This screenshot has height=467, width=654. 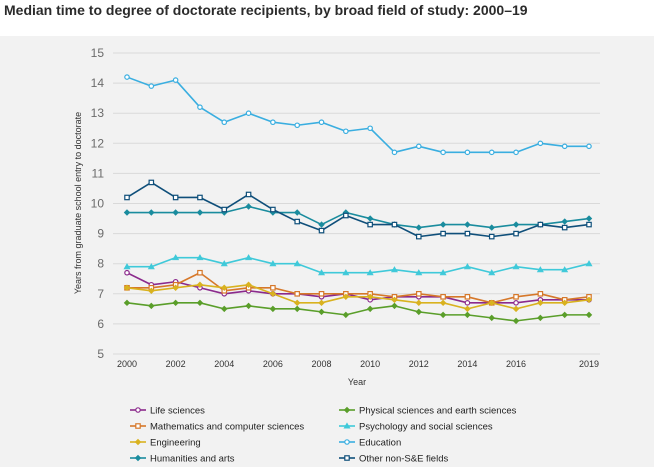 What do you see at coordinates (192, 459) in the screenshot?
I see `legend-label-humanities-and-arts: Humanities and arts` at bounding box center [192, 459].